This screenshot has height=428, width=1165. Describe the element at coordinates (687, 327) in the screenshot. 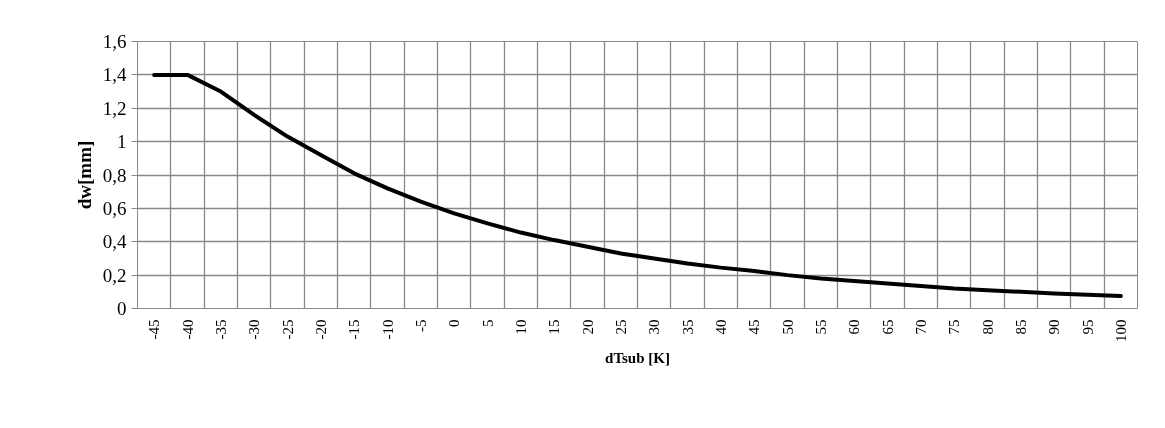

I see `x-tick-label: 35` at that location.